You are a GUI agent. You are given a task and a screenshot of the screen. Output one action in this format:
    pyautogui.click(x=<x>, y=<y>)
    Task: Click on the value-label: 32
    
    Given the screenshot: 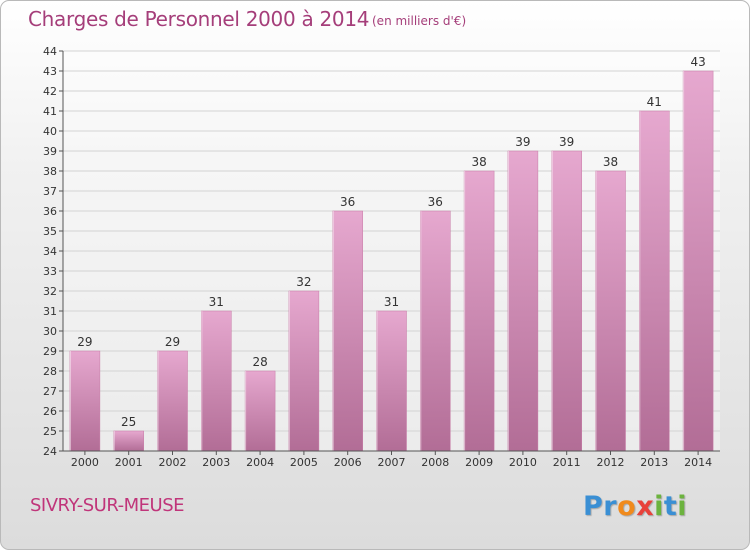 What is the action you would take?
    pyautogui.click(x=303, y=282)
    